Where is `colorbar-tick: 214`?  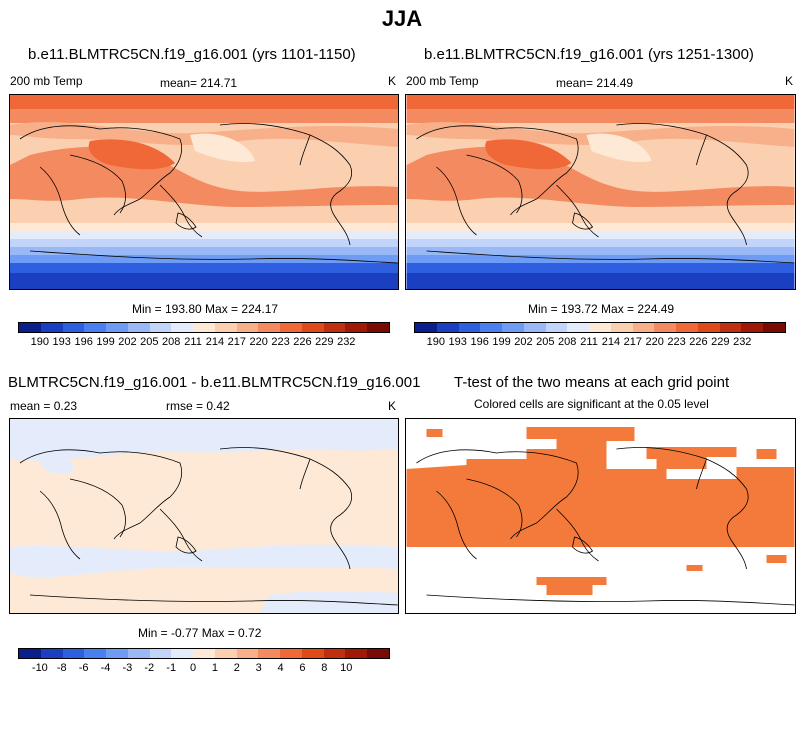
colorbar-tick: 214 is located at coordinates (215, 342).